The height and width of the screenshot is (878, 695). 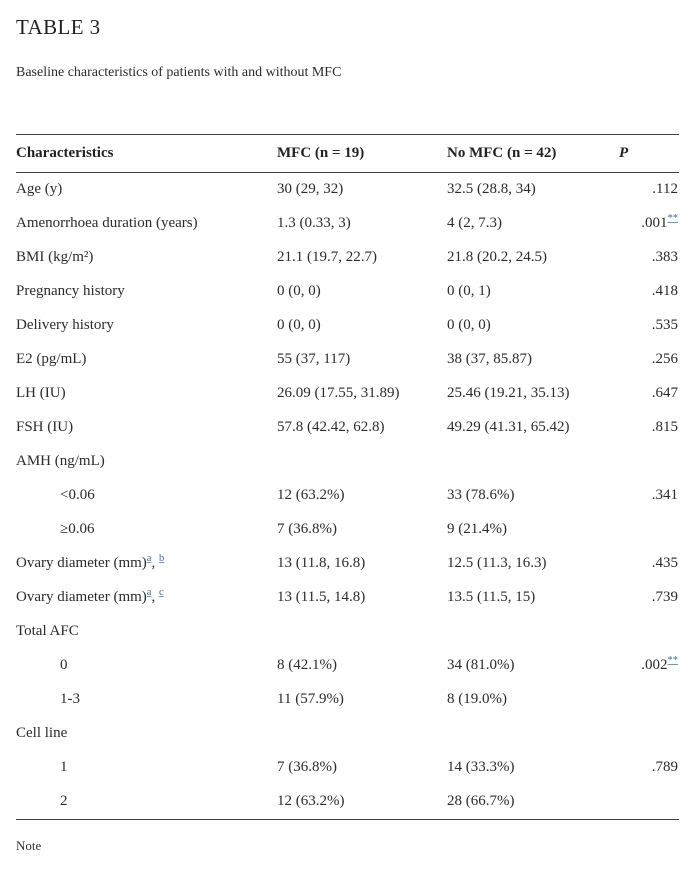 What do you see at coordinates (664, 359) in the screenshot?
I see `cell-p-value: .256` at bounding box center [664, 359].